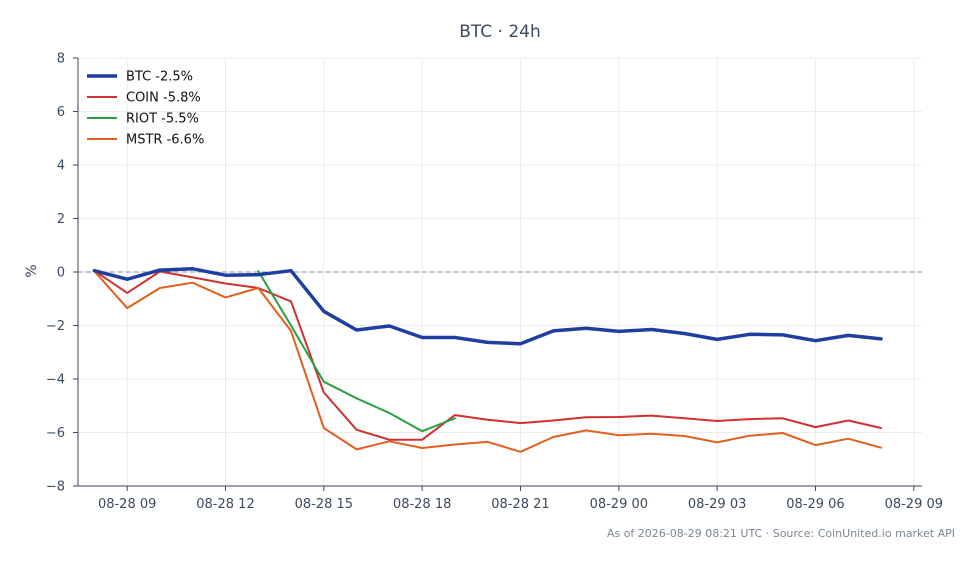  What do you see at coordinates (55, 273) in the screenshot?
I see `y-tick-labels: 8 6 4 2 0 −2 −4 −6 −8` at bounding box center [55, 273].